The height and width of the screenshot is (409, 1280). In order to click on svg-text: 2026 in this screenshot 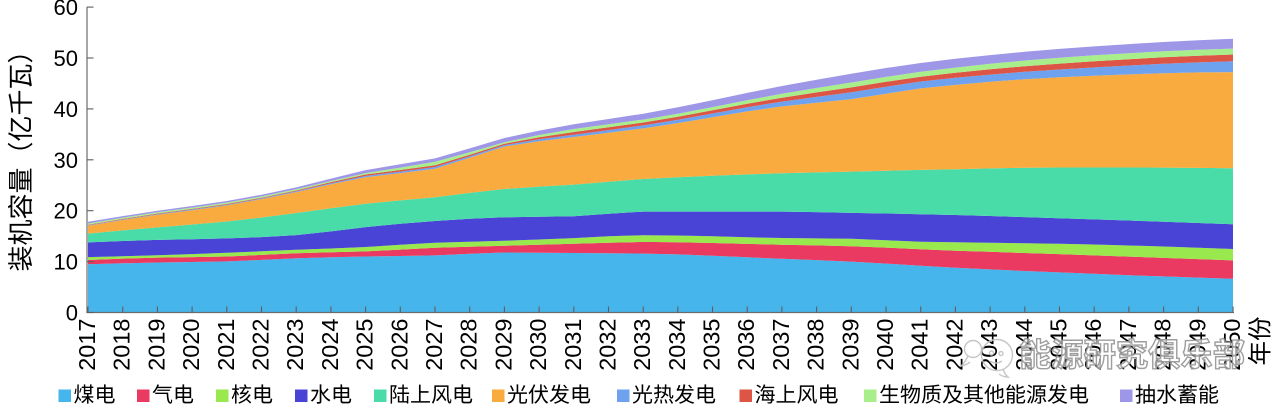, I will do `click(399, 345)`.